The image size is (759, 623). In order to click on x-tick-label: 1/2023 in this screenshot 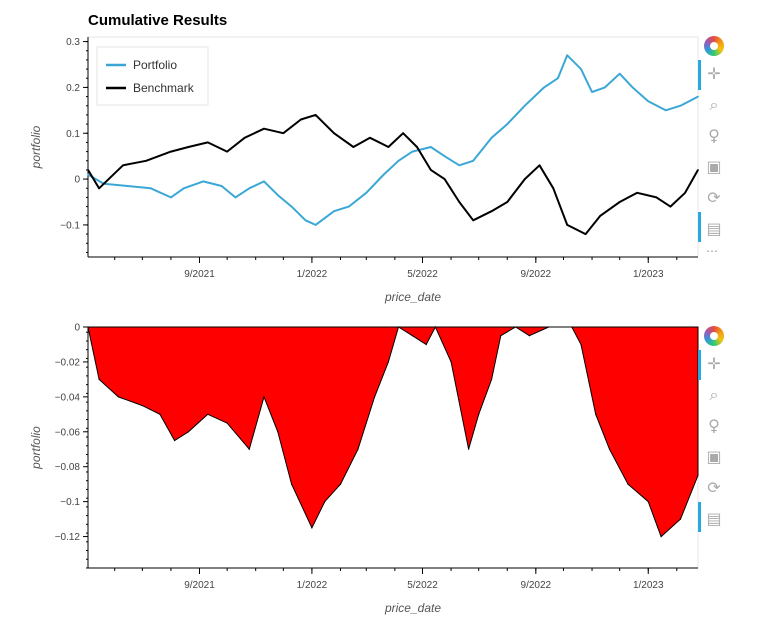, I will do `click(648, 585)`.